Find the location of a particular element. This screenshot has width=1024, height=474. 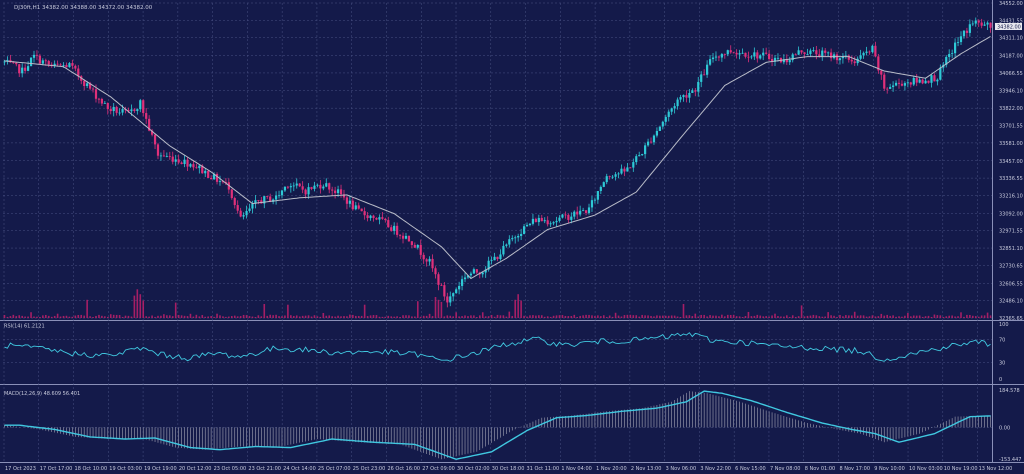

x-tick-label: 2 Nov 13:00 is located at coordinates (646, 469).